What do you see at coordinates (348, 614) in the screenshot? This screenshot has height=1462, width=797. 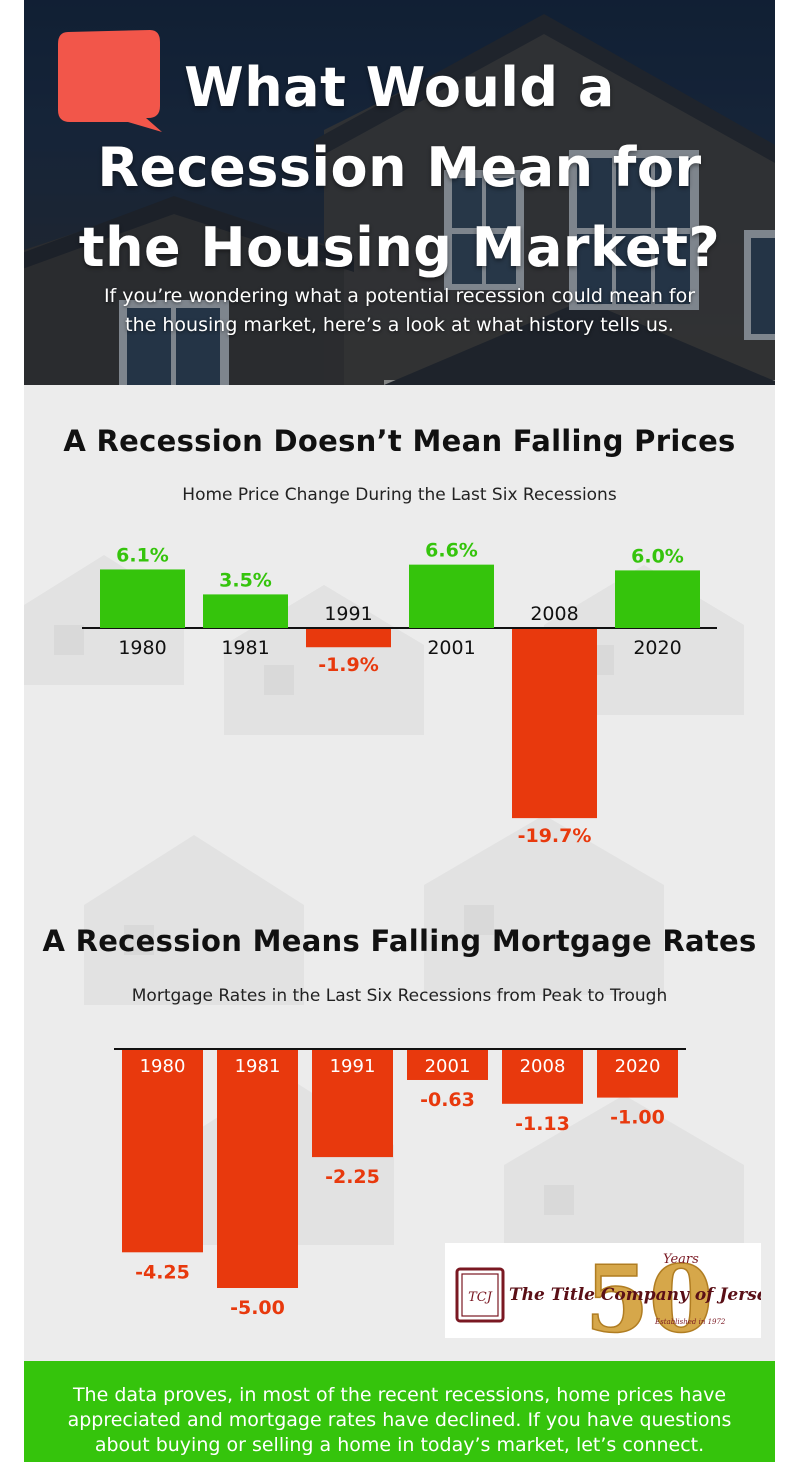 I see `chart1-category-label: 1991` at bounding box center [348, 614].